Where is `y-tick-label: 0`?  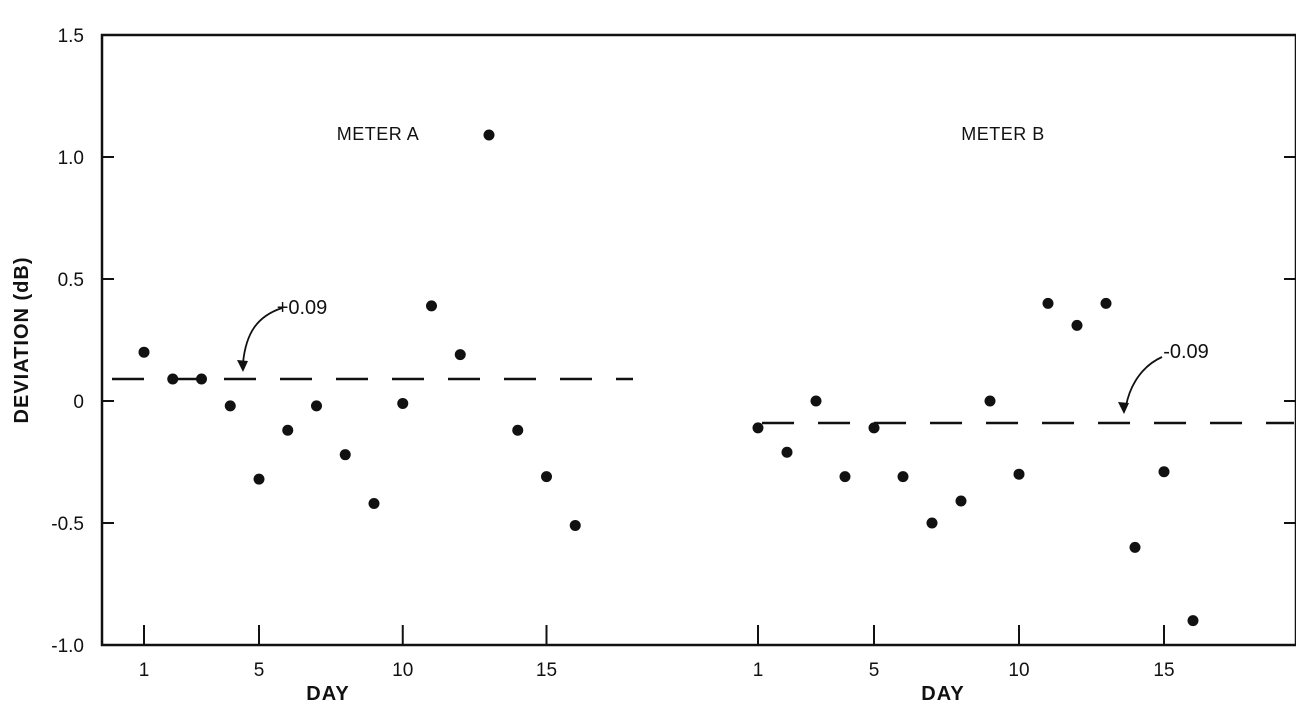
y-tick-label: 0 is located at coordinates (78, 402).